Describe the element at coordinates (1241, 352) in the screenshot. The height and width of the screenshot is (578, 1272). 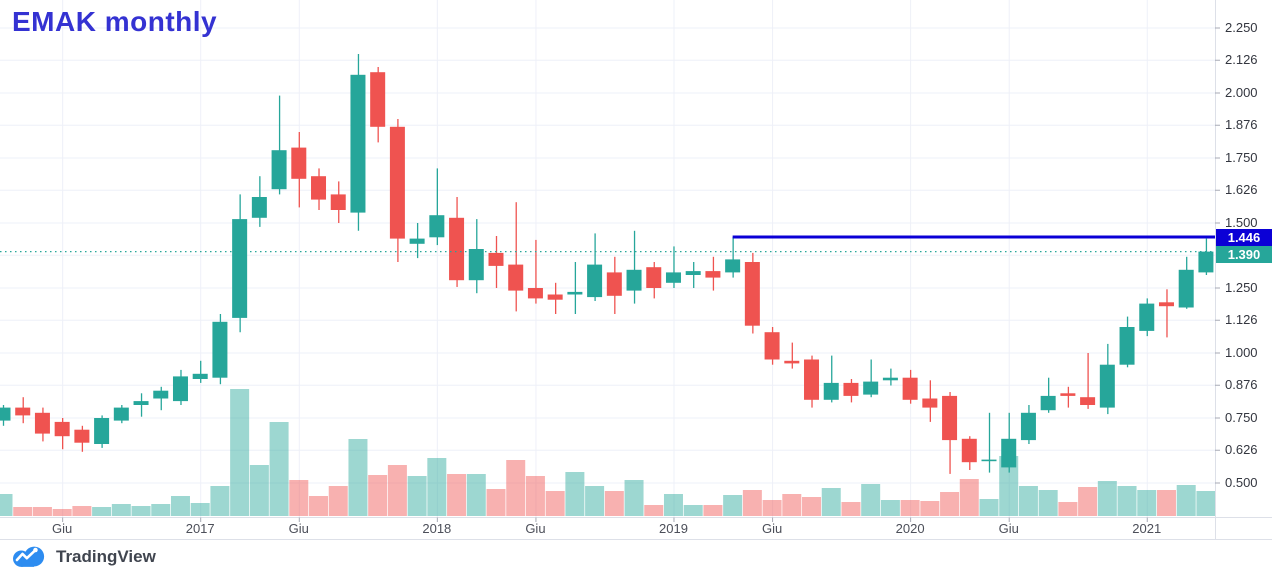
I see `price-tick-label: 1.000` at that location.